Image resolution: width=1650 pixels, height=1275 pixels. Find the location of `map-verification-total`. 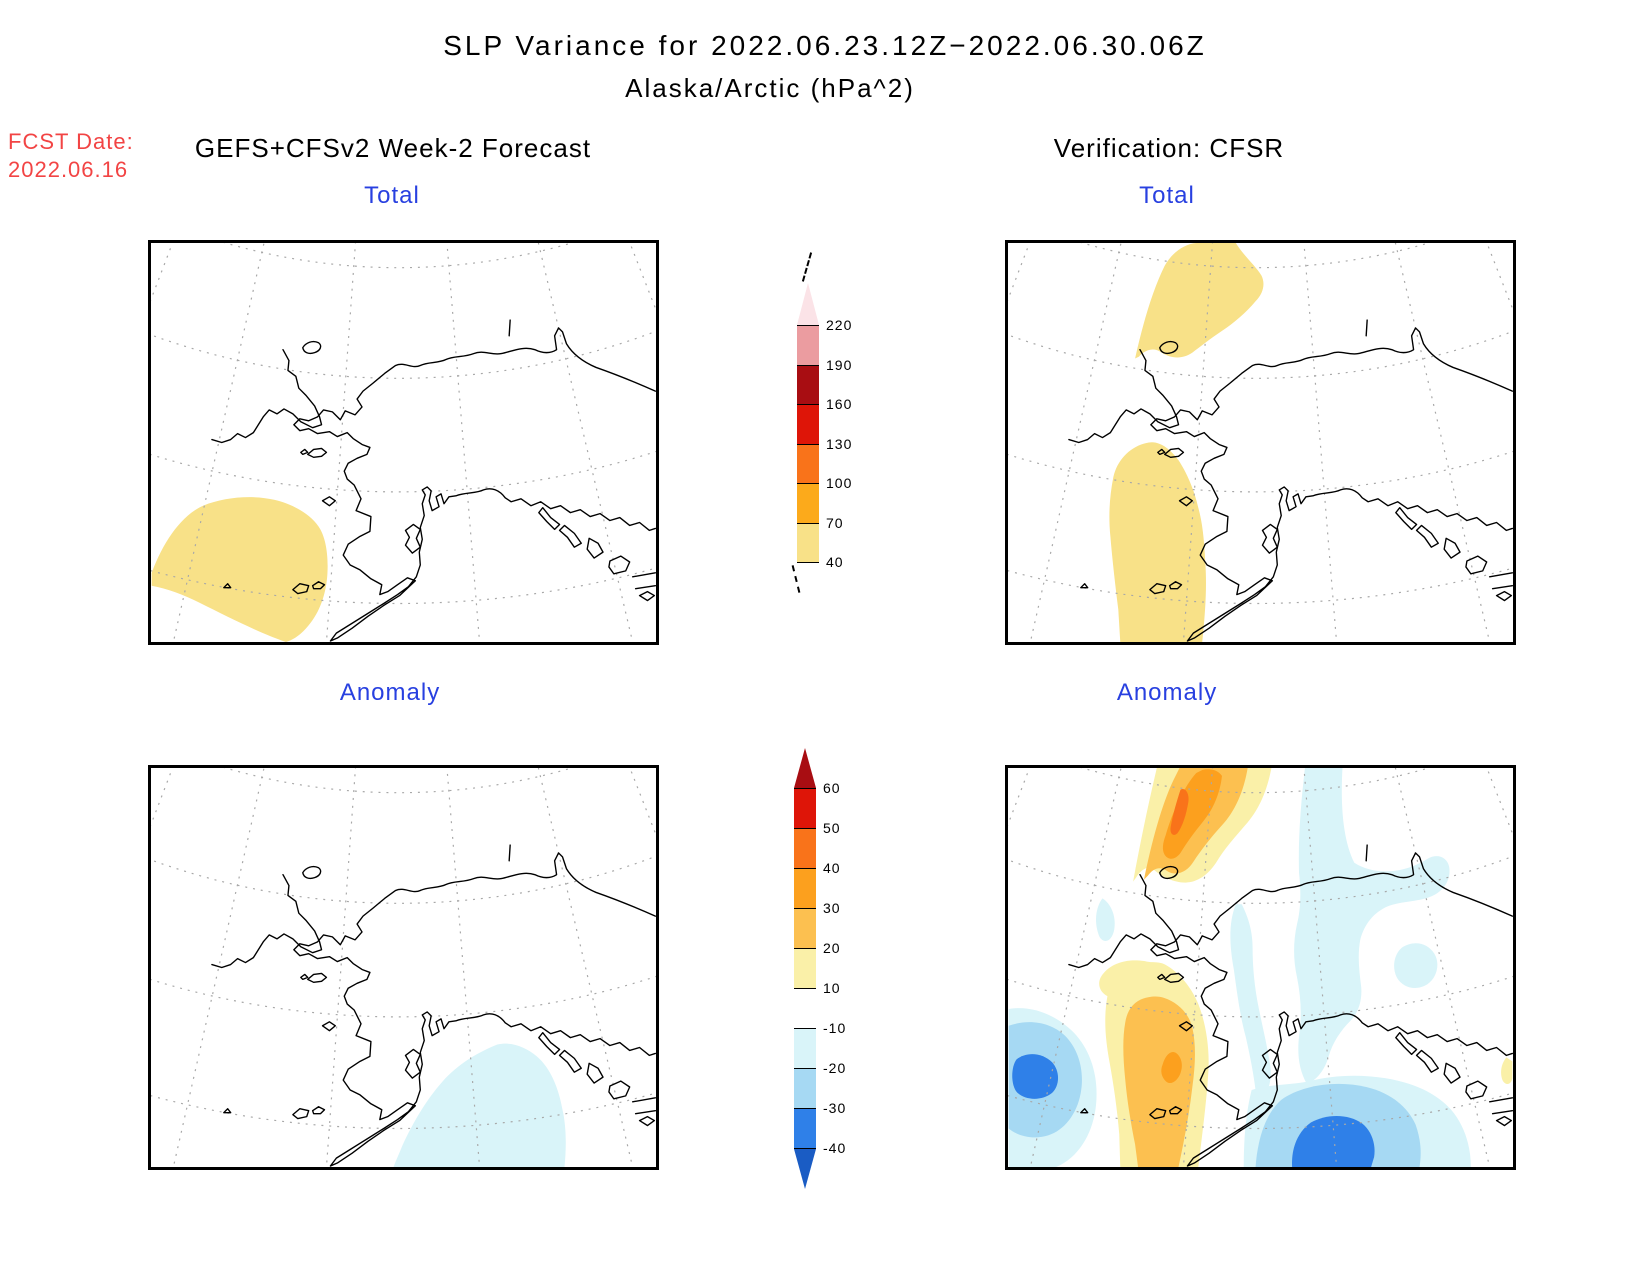

map-verification-total is located at coordinates (1260, 442).